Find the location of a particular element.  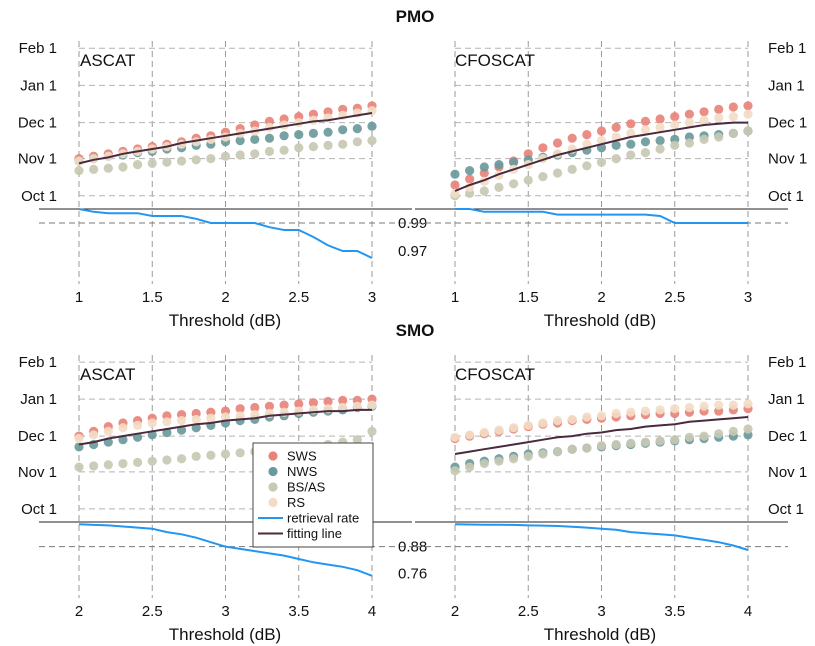

xlabel-smo-cfoscat: Threshold (dB) is located at coordinates (600, 634).